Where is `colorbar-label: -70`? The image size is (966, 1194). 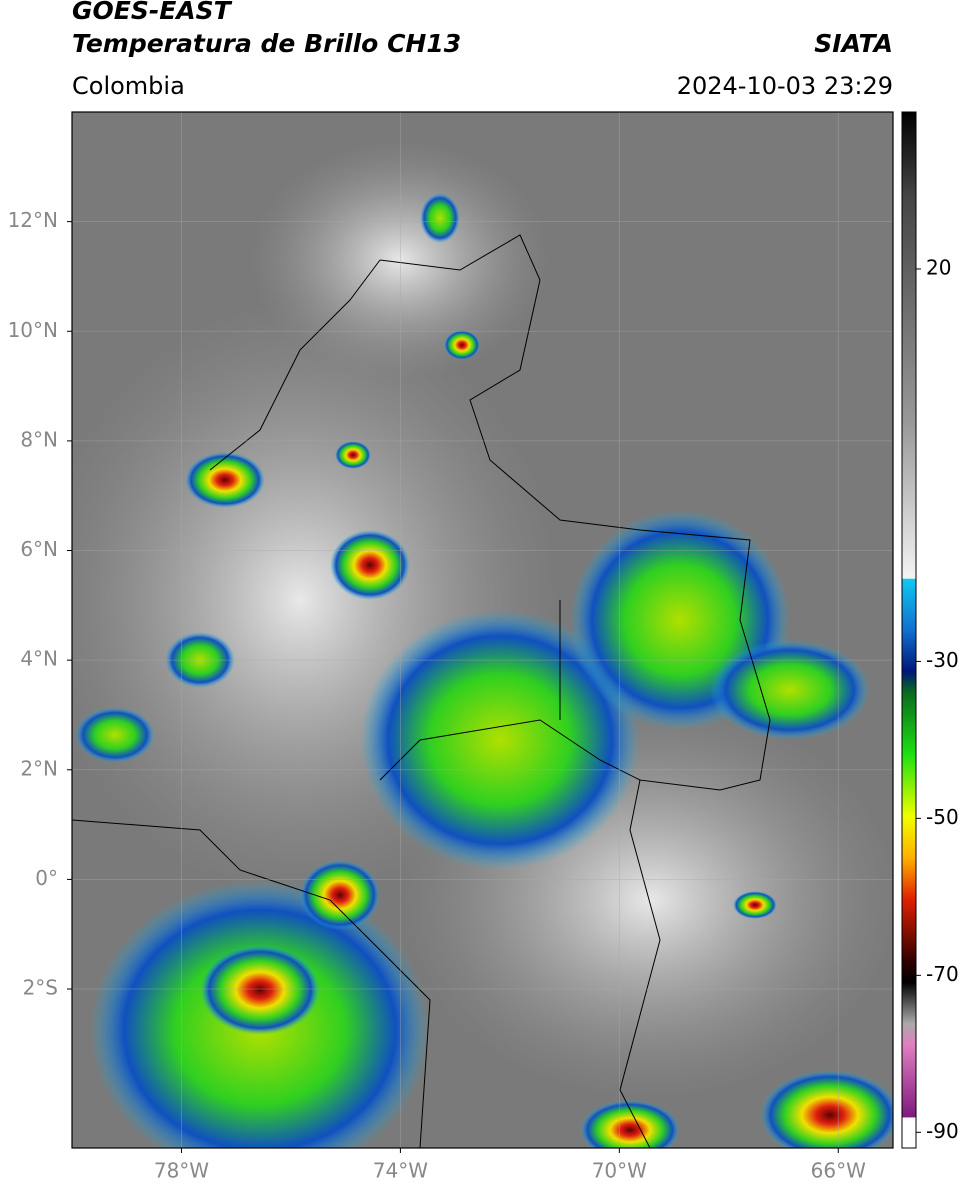
colorbar-label: -70 is located at coordinates (942, 974).